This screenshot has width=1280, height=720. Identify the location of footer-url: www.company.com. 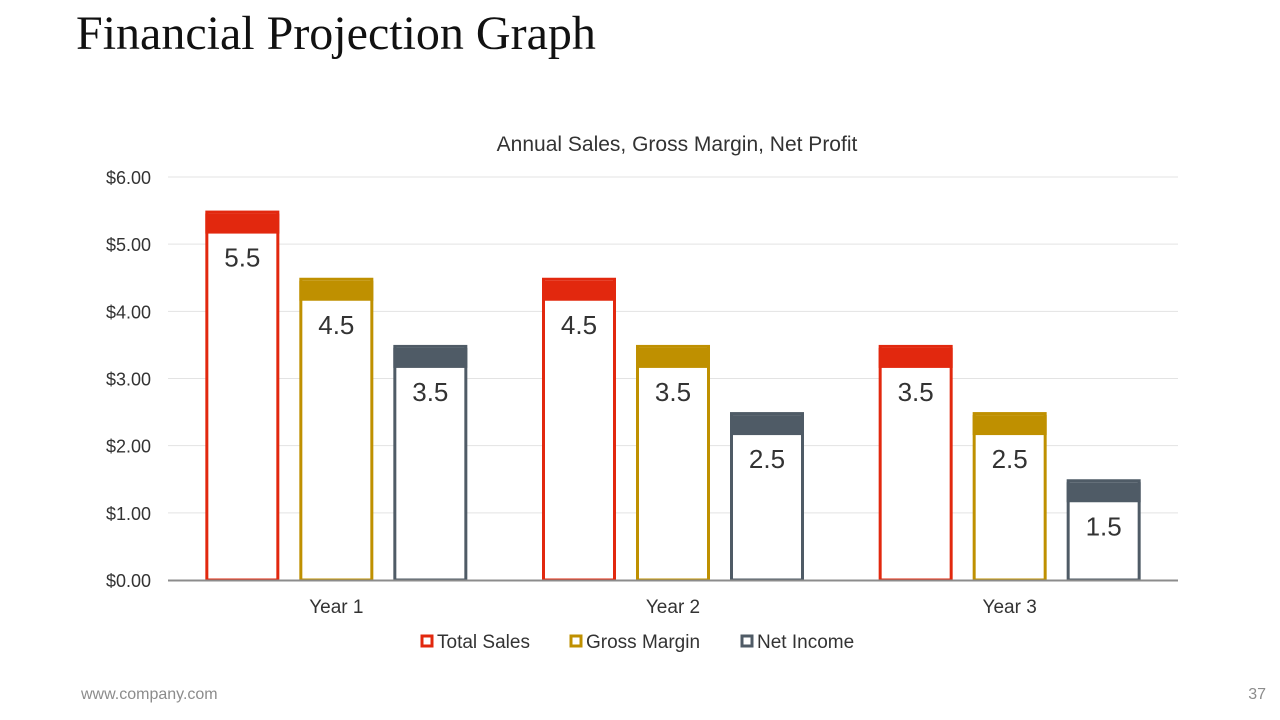
(149, 694).